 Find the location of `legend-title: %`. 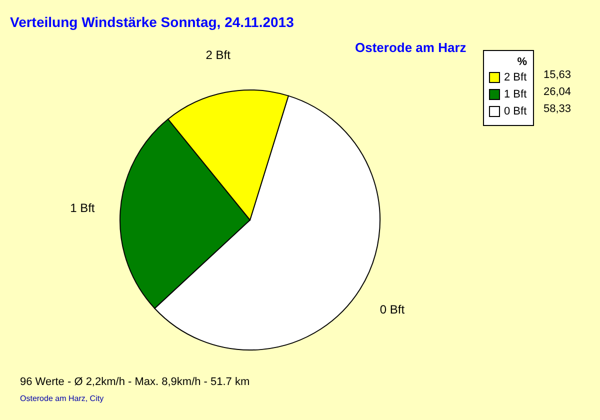

legend-title: % is located at coordinates (522, 62).